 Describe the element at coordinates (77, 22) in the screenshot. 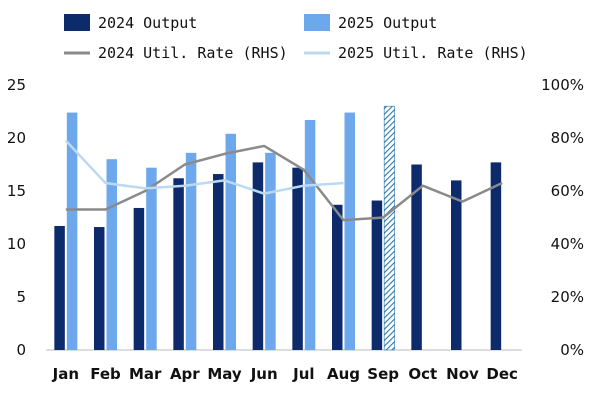

I see `legend-swatch-2024-output` at that location.